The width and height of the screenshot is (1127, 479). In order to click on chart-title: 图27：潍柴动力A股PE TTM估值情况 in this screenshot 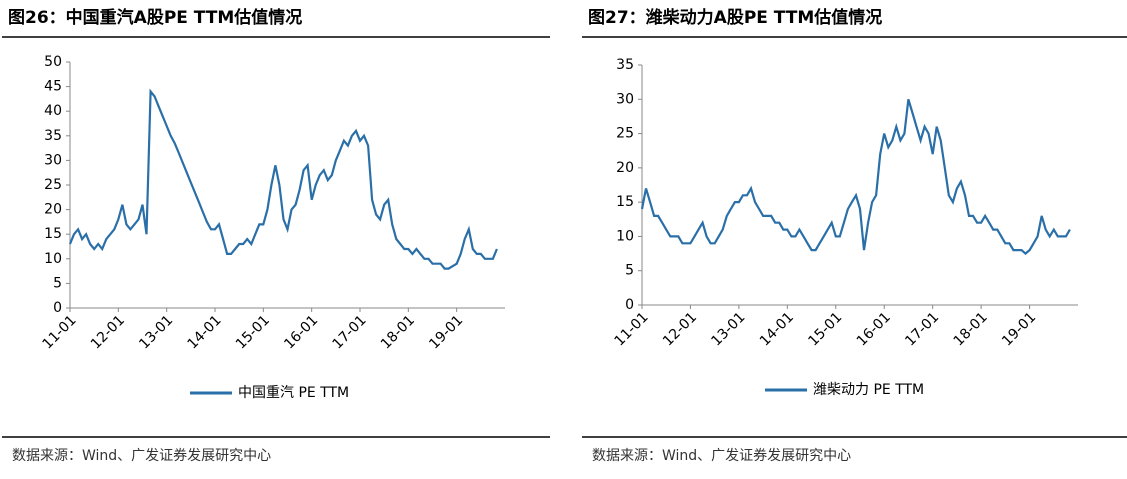, I will do `click(735, 17)`.